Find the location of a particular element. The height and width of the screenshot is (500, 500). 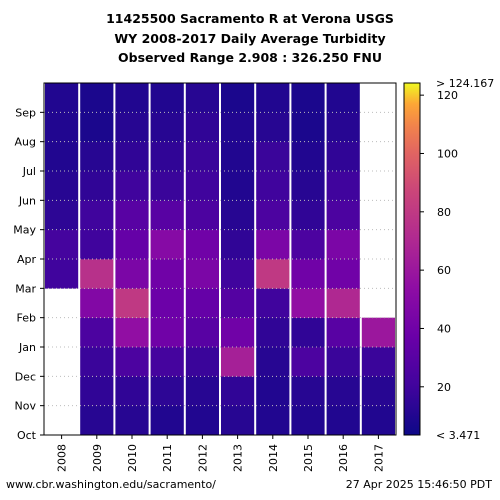

y-tick-label: Sep is located at coordinates (25, 112).